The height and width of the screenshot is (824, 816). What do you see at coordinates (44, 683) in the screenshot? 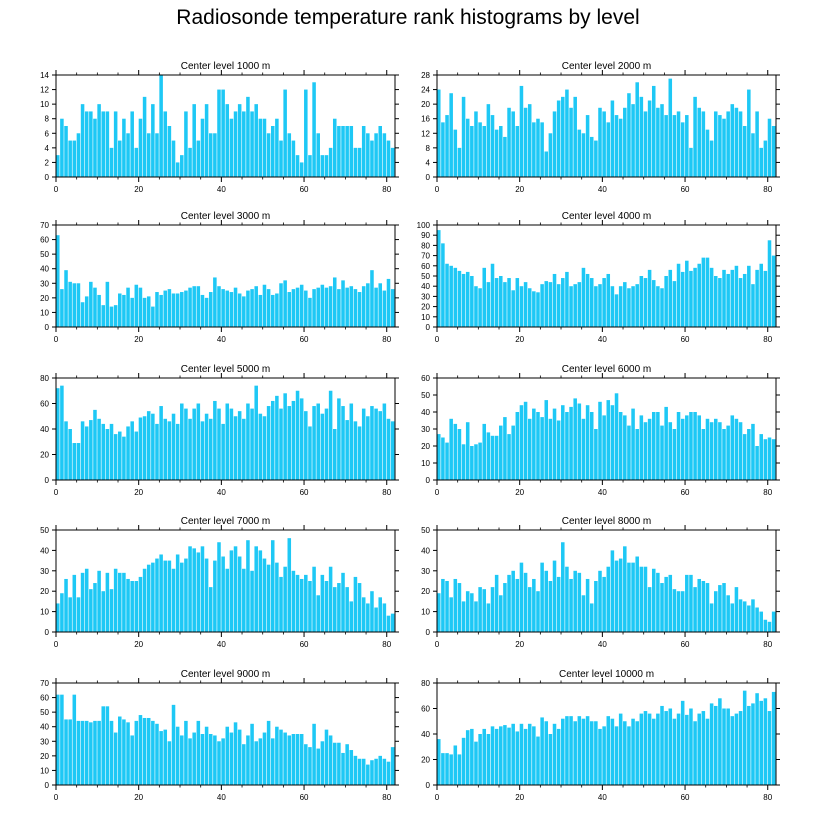
I see `y-tick-label: 70` at bounding box center [44, 683].